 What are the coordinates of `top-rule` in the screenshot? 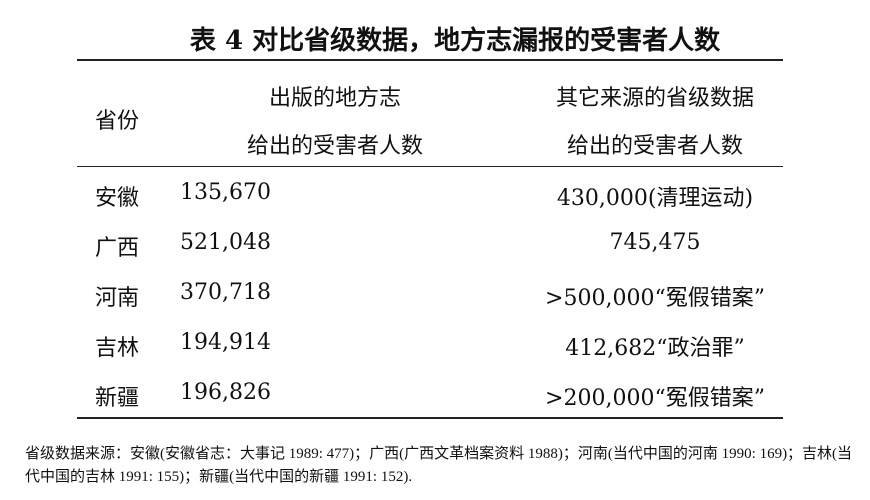 It's located at (430, 60).